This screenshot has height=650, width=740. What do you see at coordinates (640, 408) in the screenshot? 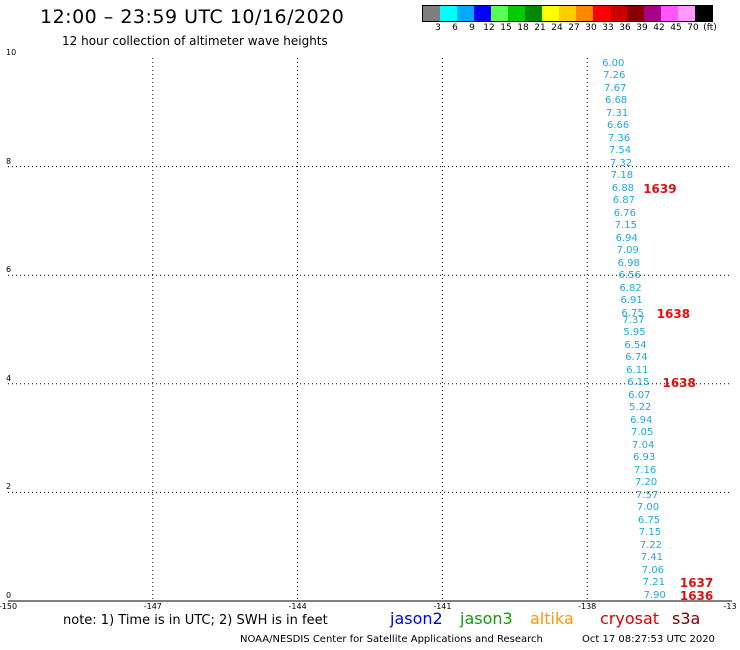
I see `wave-height-value: 5.22` at bounding box center [640, 408].